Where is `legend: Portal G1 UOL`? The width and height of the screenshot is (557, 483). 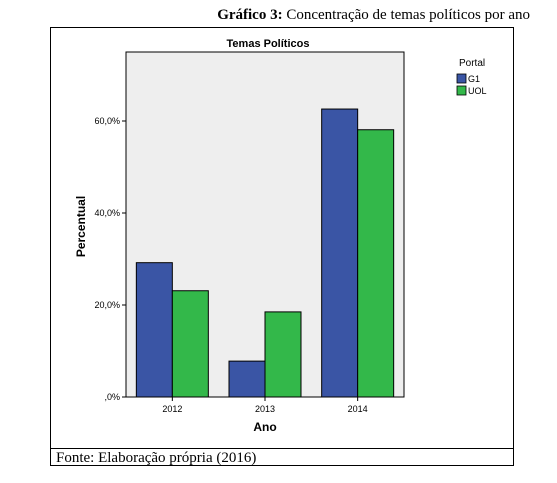
legend: Portal G1 UOL is located at coordinates (471, 77).